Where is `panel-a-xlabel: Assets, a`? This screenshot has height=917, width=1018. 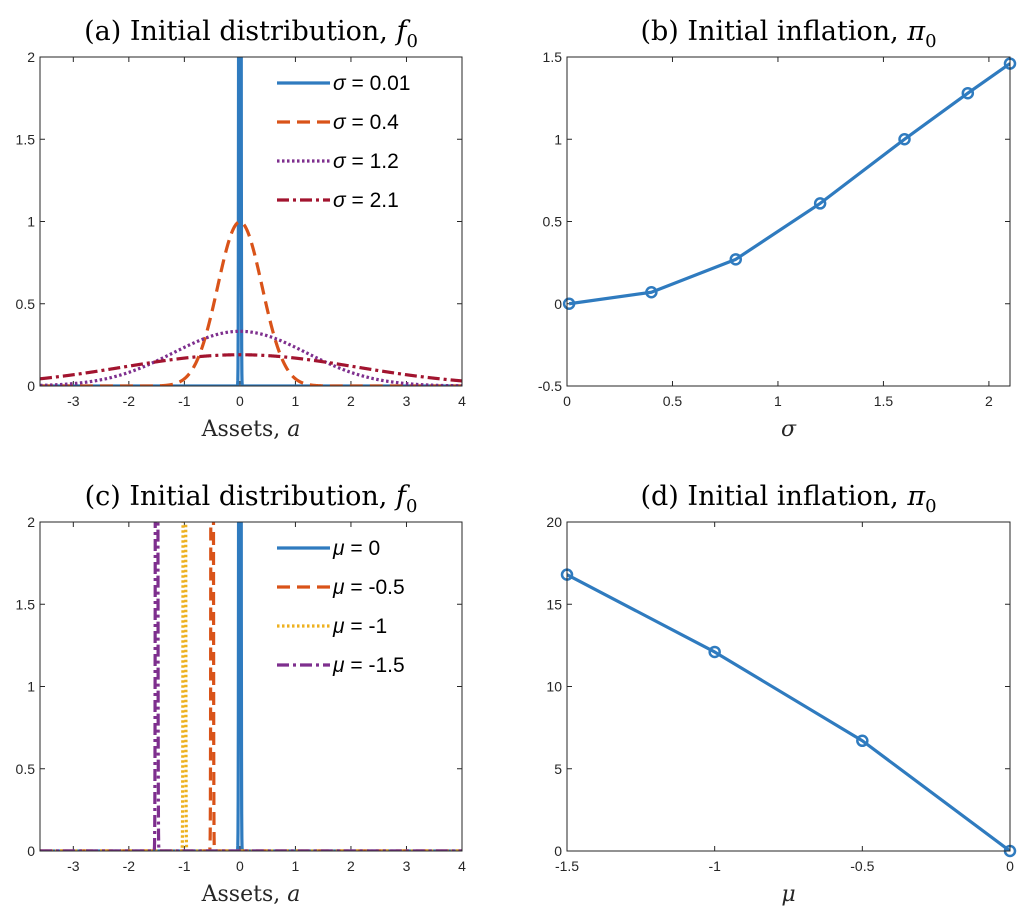 panel-a-xlabel: Assets, a is located at coordinates (251, 429).